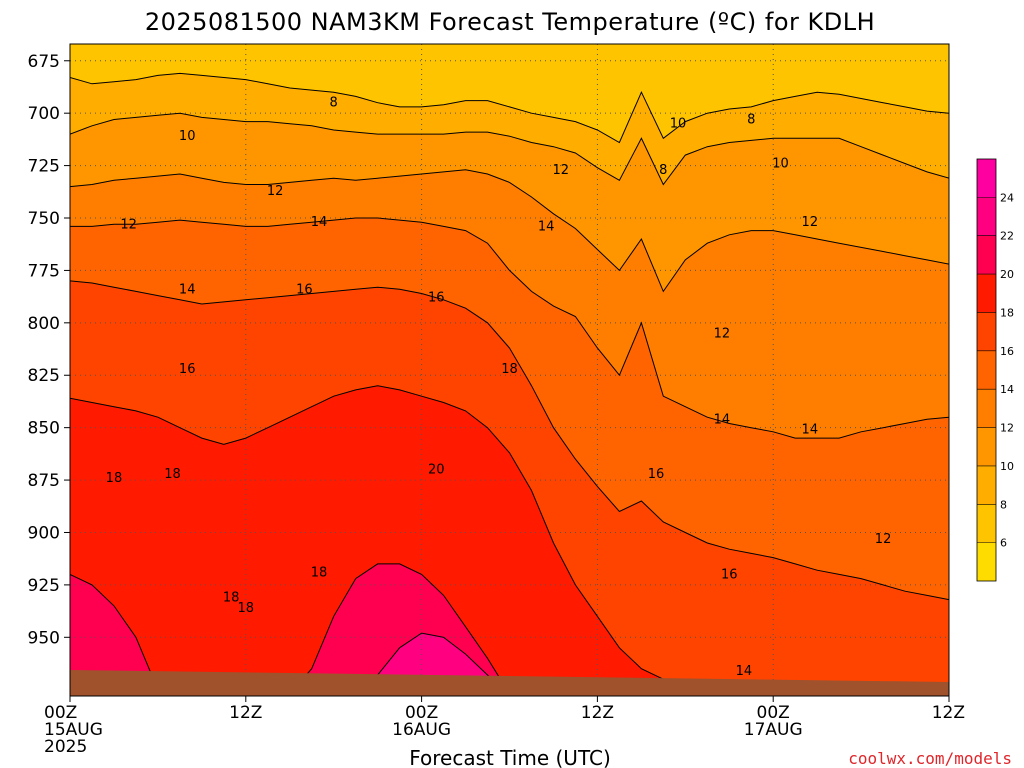 This screenshot has height=768, width=1024. What do you see at coordinates (44, 376) in the screenshot?
I see `y-tick-label: 825` at bounding box center [44, 376].